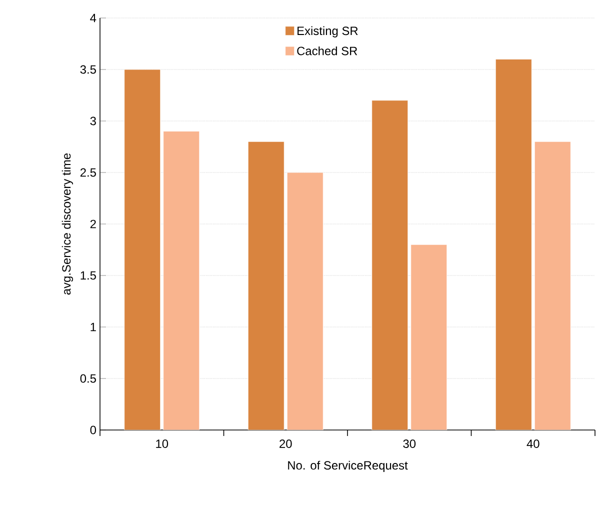 This screenshot has height=515, width=606. Describe the element at coordinates (88, 275) in the screenshot. I see `y-tick-label: 1.5` at that location.